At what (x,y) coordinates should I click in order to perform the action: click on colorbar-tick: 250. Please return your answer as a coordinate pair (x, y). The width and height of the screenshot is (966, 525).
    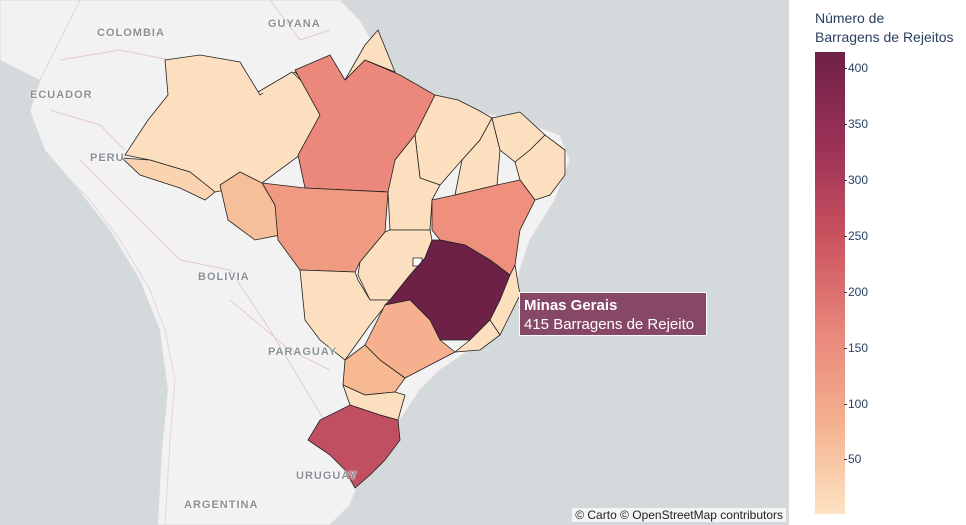
    Looking at the image, I should click on (856, 236).